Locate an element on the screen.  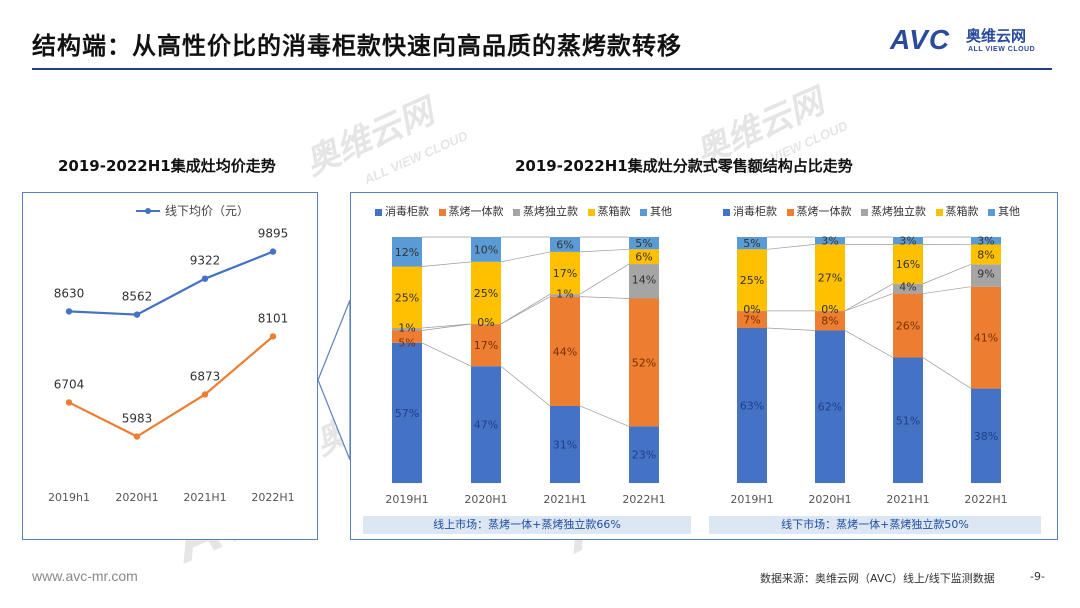
header-rule is located at coordinates (542, 69).